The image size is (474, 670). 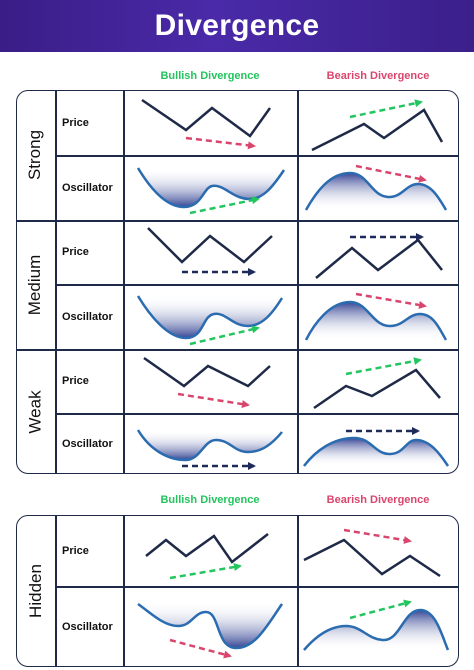 What do you see at coordinates (210, 500) in the screenshot?
I see `bullish-header-bottom: Bullish Divergence` at bounding box center [210, 500].